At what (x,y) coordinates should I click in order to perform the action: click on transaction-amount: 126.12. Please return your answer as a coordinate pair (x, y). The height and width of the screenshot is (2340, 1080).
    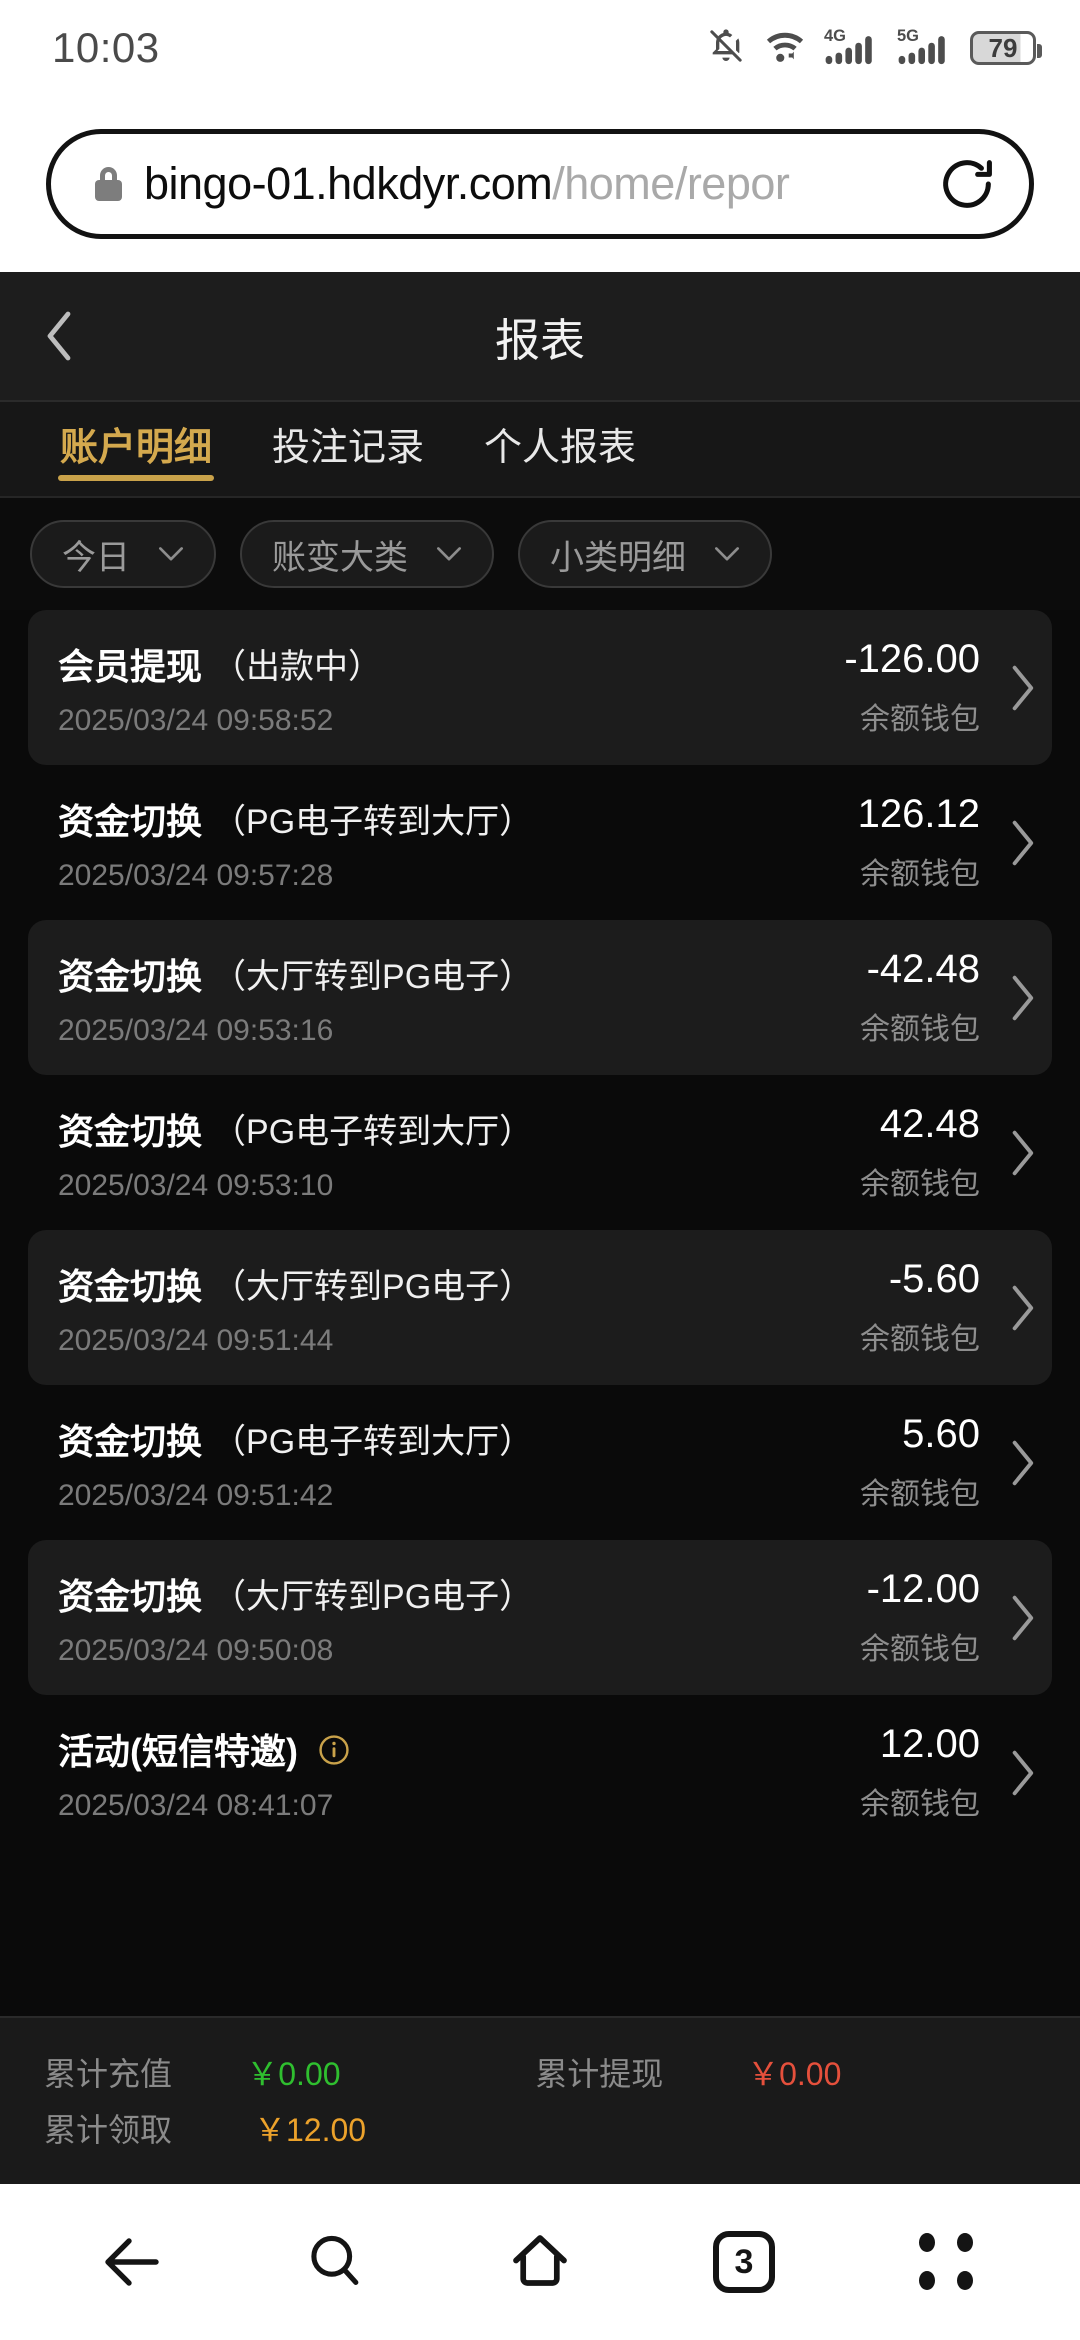
    Looking at the image, I should click on (918, 814).